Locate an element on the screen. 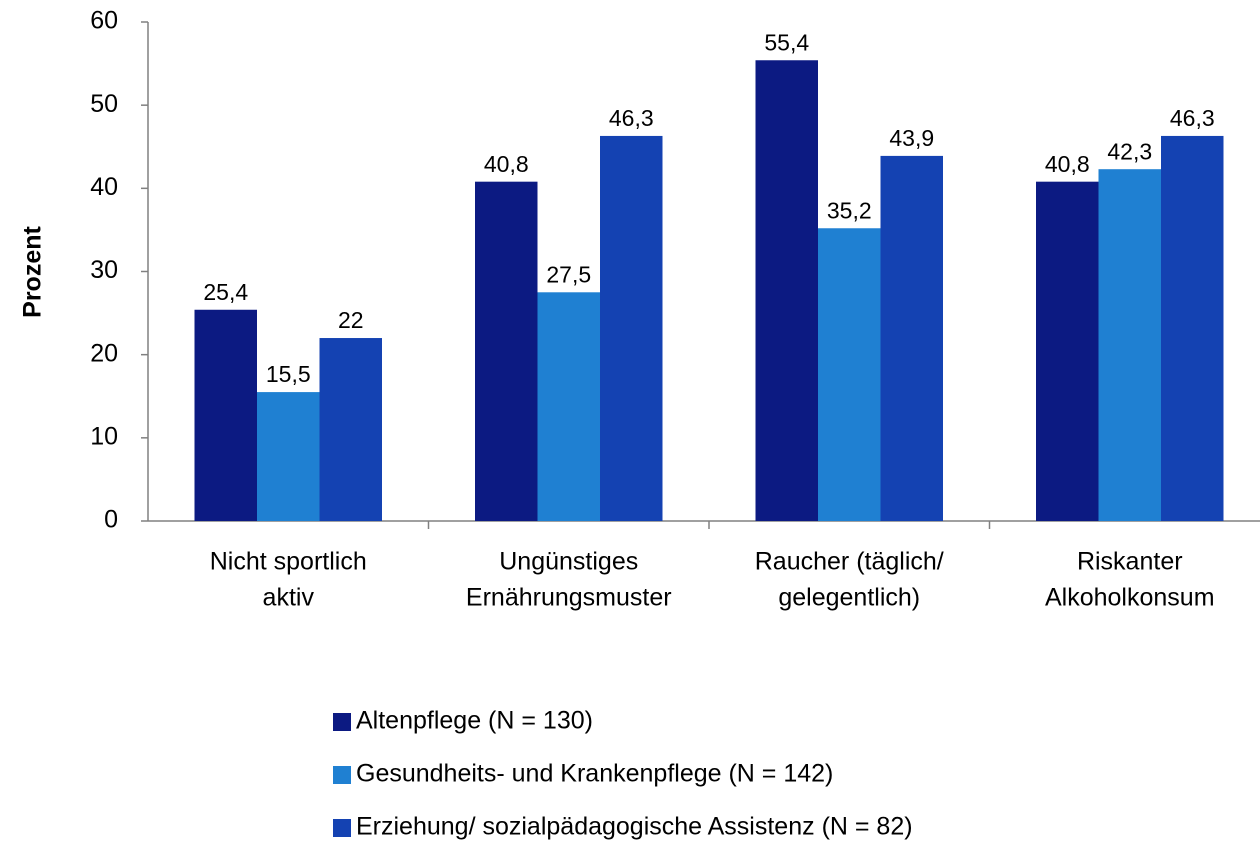  x-tick-label: gelegentlich) is located at coordinates (849, 598).